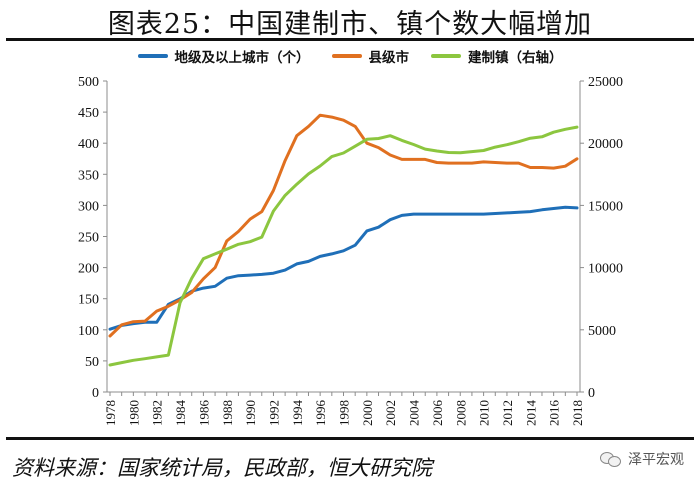 The image size is (700, 485). I want to click on x-tick-label: 2008, so click(460, 413).